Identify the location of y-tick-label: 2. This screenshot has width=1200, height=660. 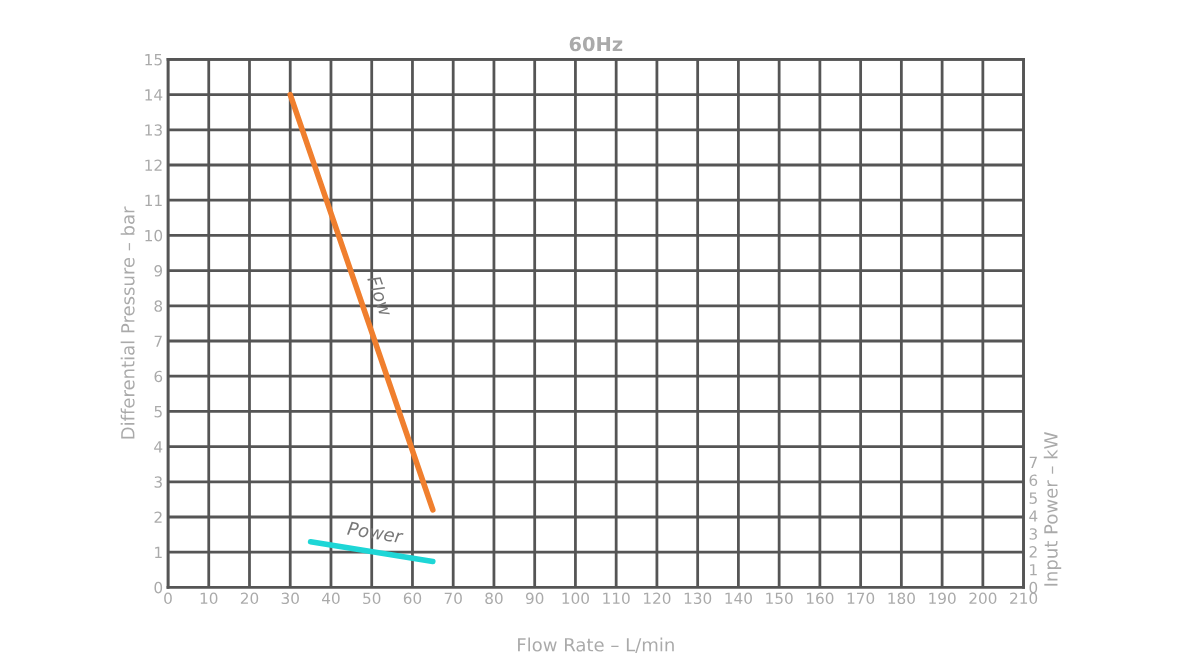
(158, 517).